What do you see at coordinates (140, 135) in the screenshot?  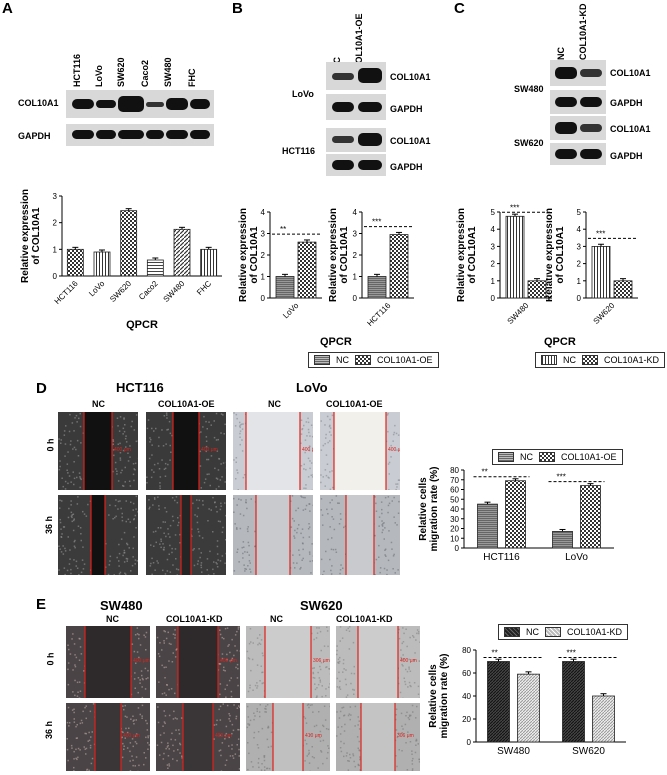 I see `blot-strip-gapdh` at bounding box center [140, 135].